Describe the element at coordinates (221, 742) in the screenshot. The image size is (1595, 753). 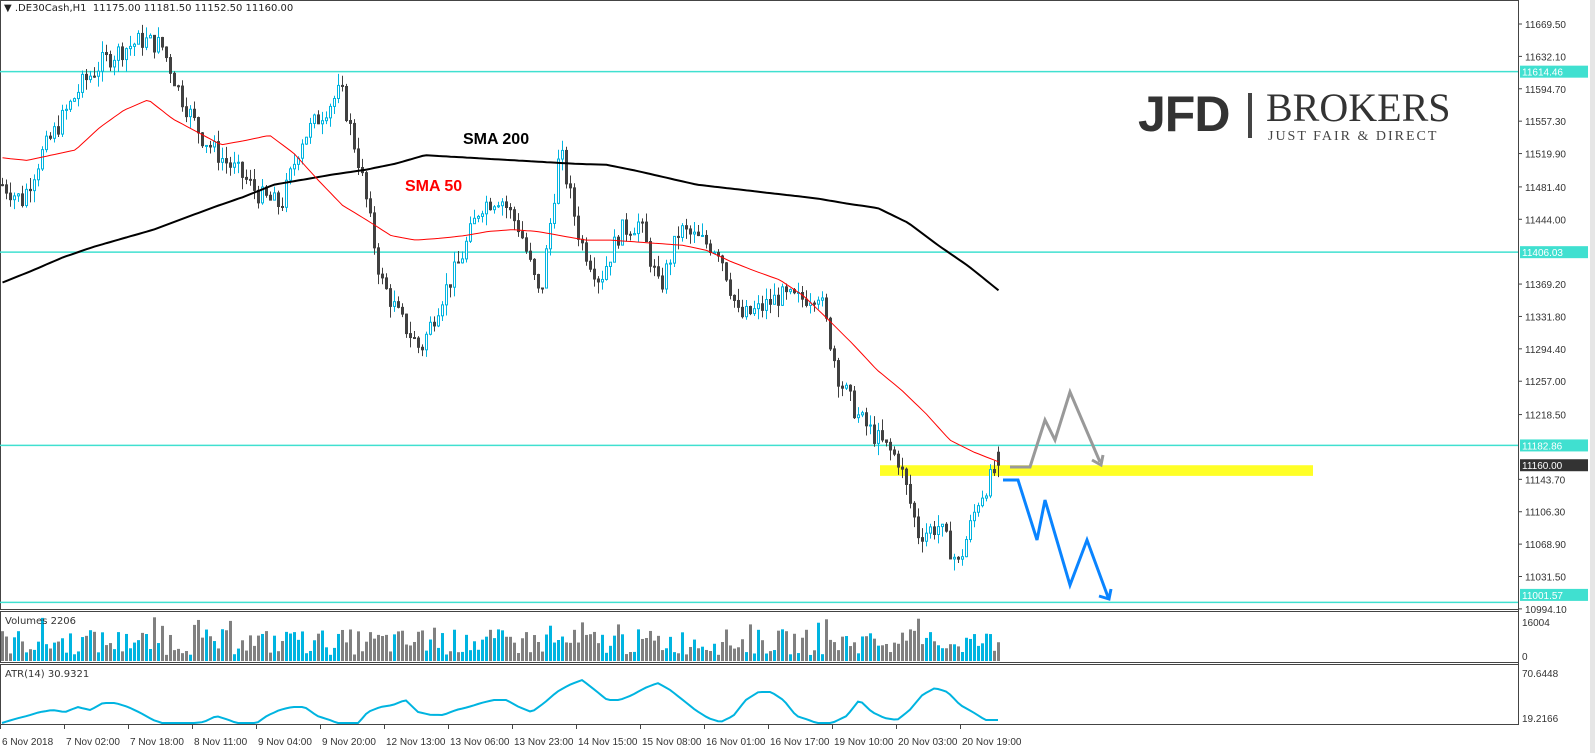
I see `time-tick-label: 8 Nov 11:00` at that location.